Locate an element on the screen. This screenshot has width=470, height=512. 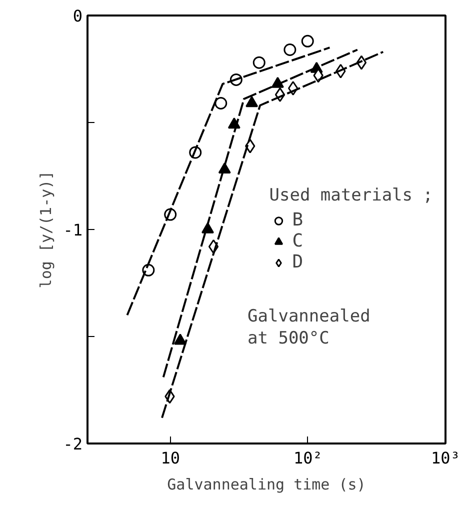
x-tick-label: 10² is located at coordinates (307, 458).